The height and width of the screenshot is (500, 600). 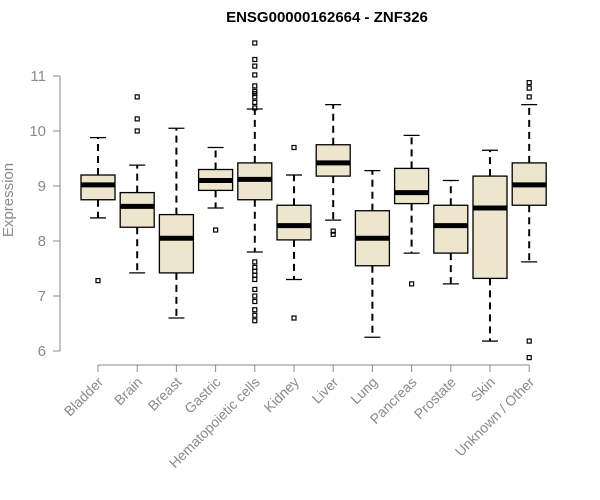 I want to click on x-tick-label: Lung, so click(x=363, y=390).